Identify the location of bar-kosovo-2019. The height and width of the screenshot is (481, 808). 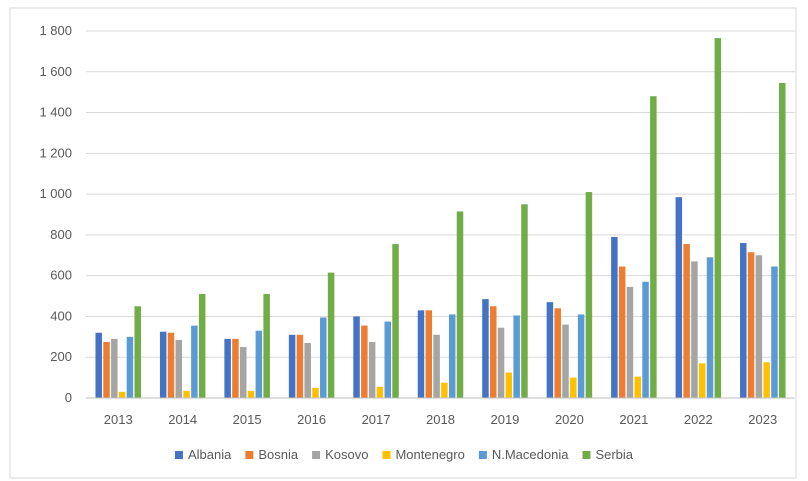
(501, 362).